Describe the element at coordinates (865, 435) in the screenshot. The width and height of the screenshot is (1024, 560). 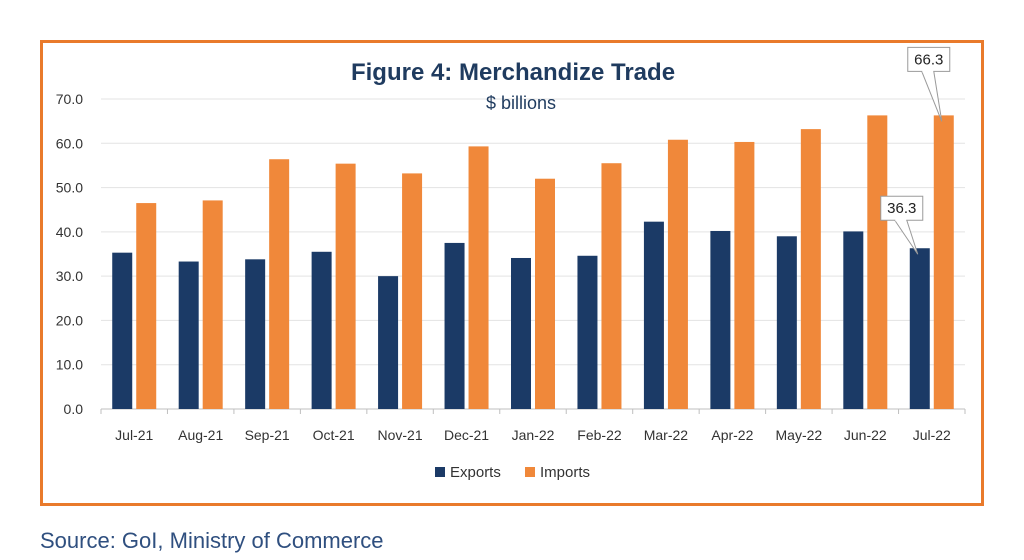
I see `x-tick-label: Jun-22` at that location.